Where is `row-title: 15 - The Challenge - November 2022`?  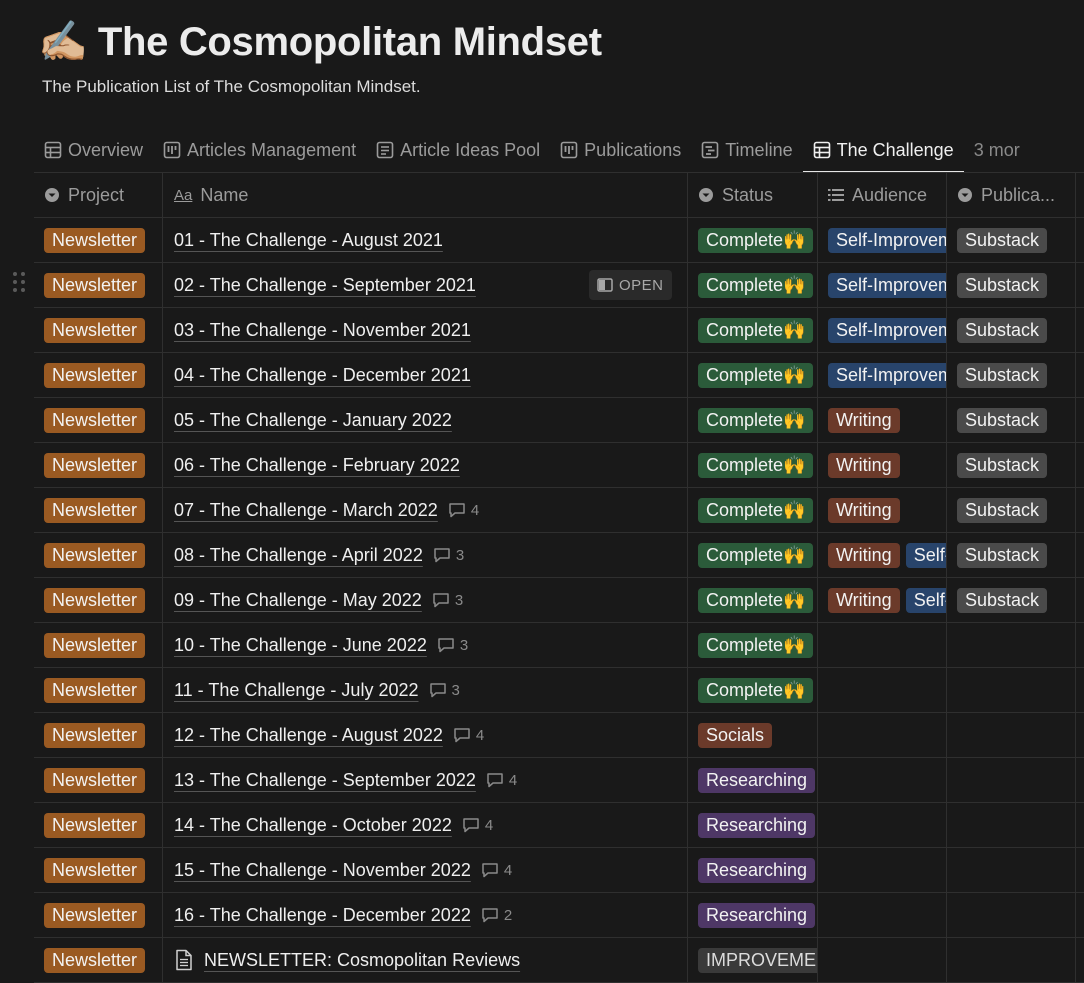
row-title: 15 - The Challenge - November 2022 is located at coordinates (322, 869).